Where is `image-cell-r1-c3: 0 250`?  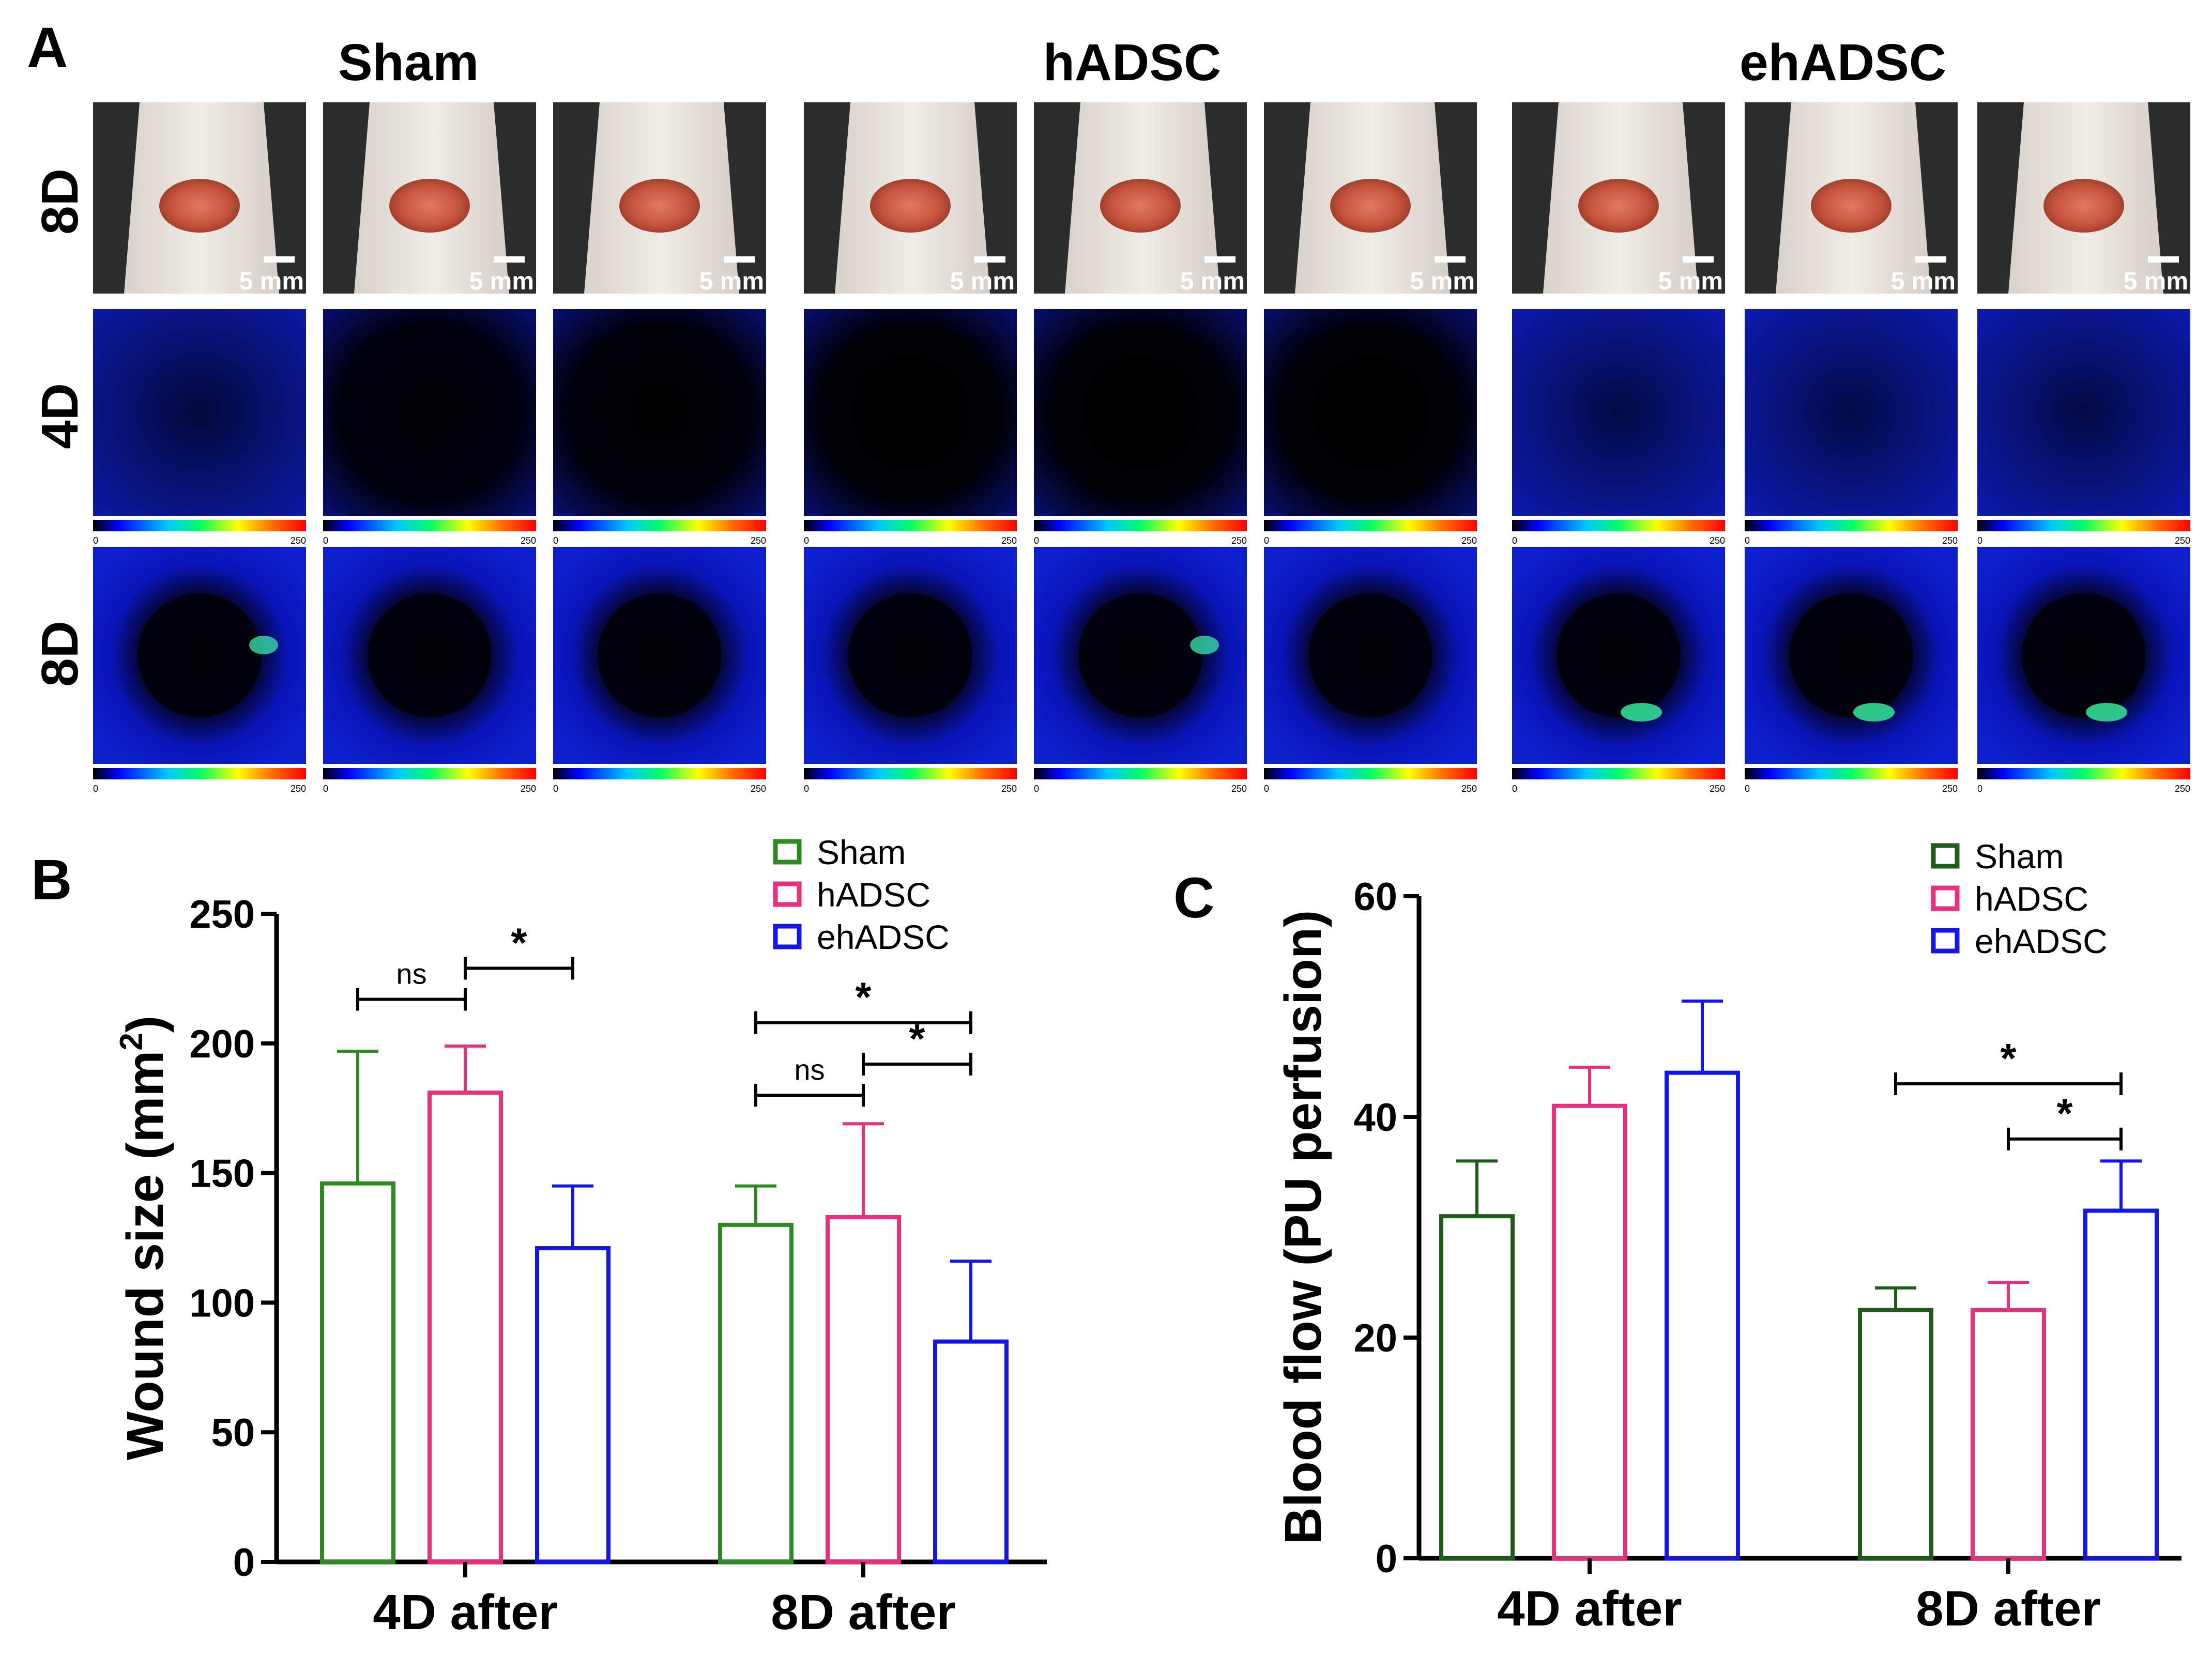
image-cell-r1-c3: 0 250 is located at coordinates (910, 427).